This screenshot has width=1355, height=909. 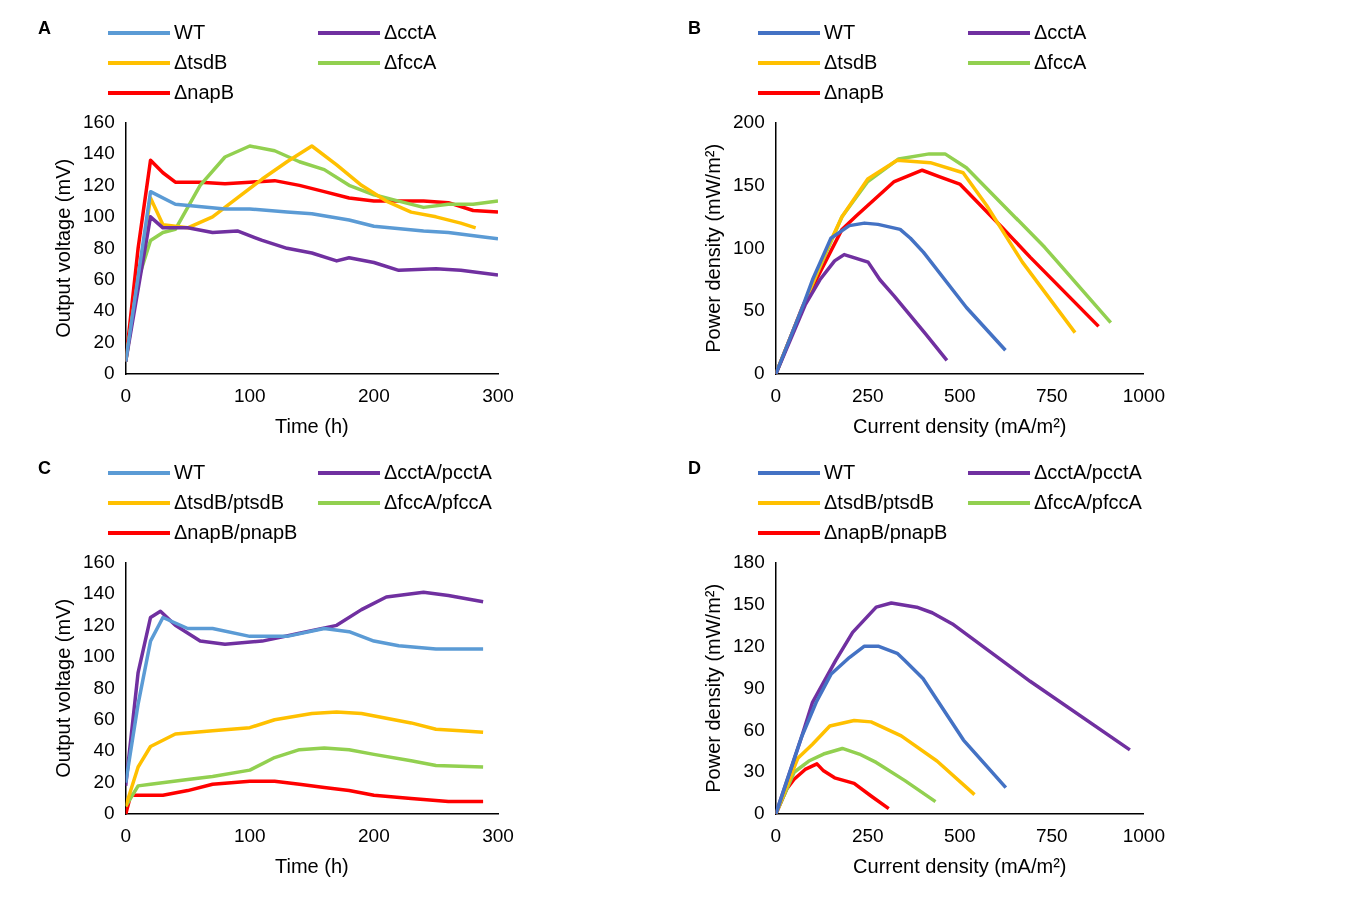 What do you see at coordinates (44, 468) in the screenshot?
I see `chart-title: C` at bounding box center [44, 468].